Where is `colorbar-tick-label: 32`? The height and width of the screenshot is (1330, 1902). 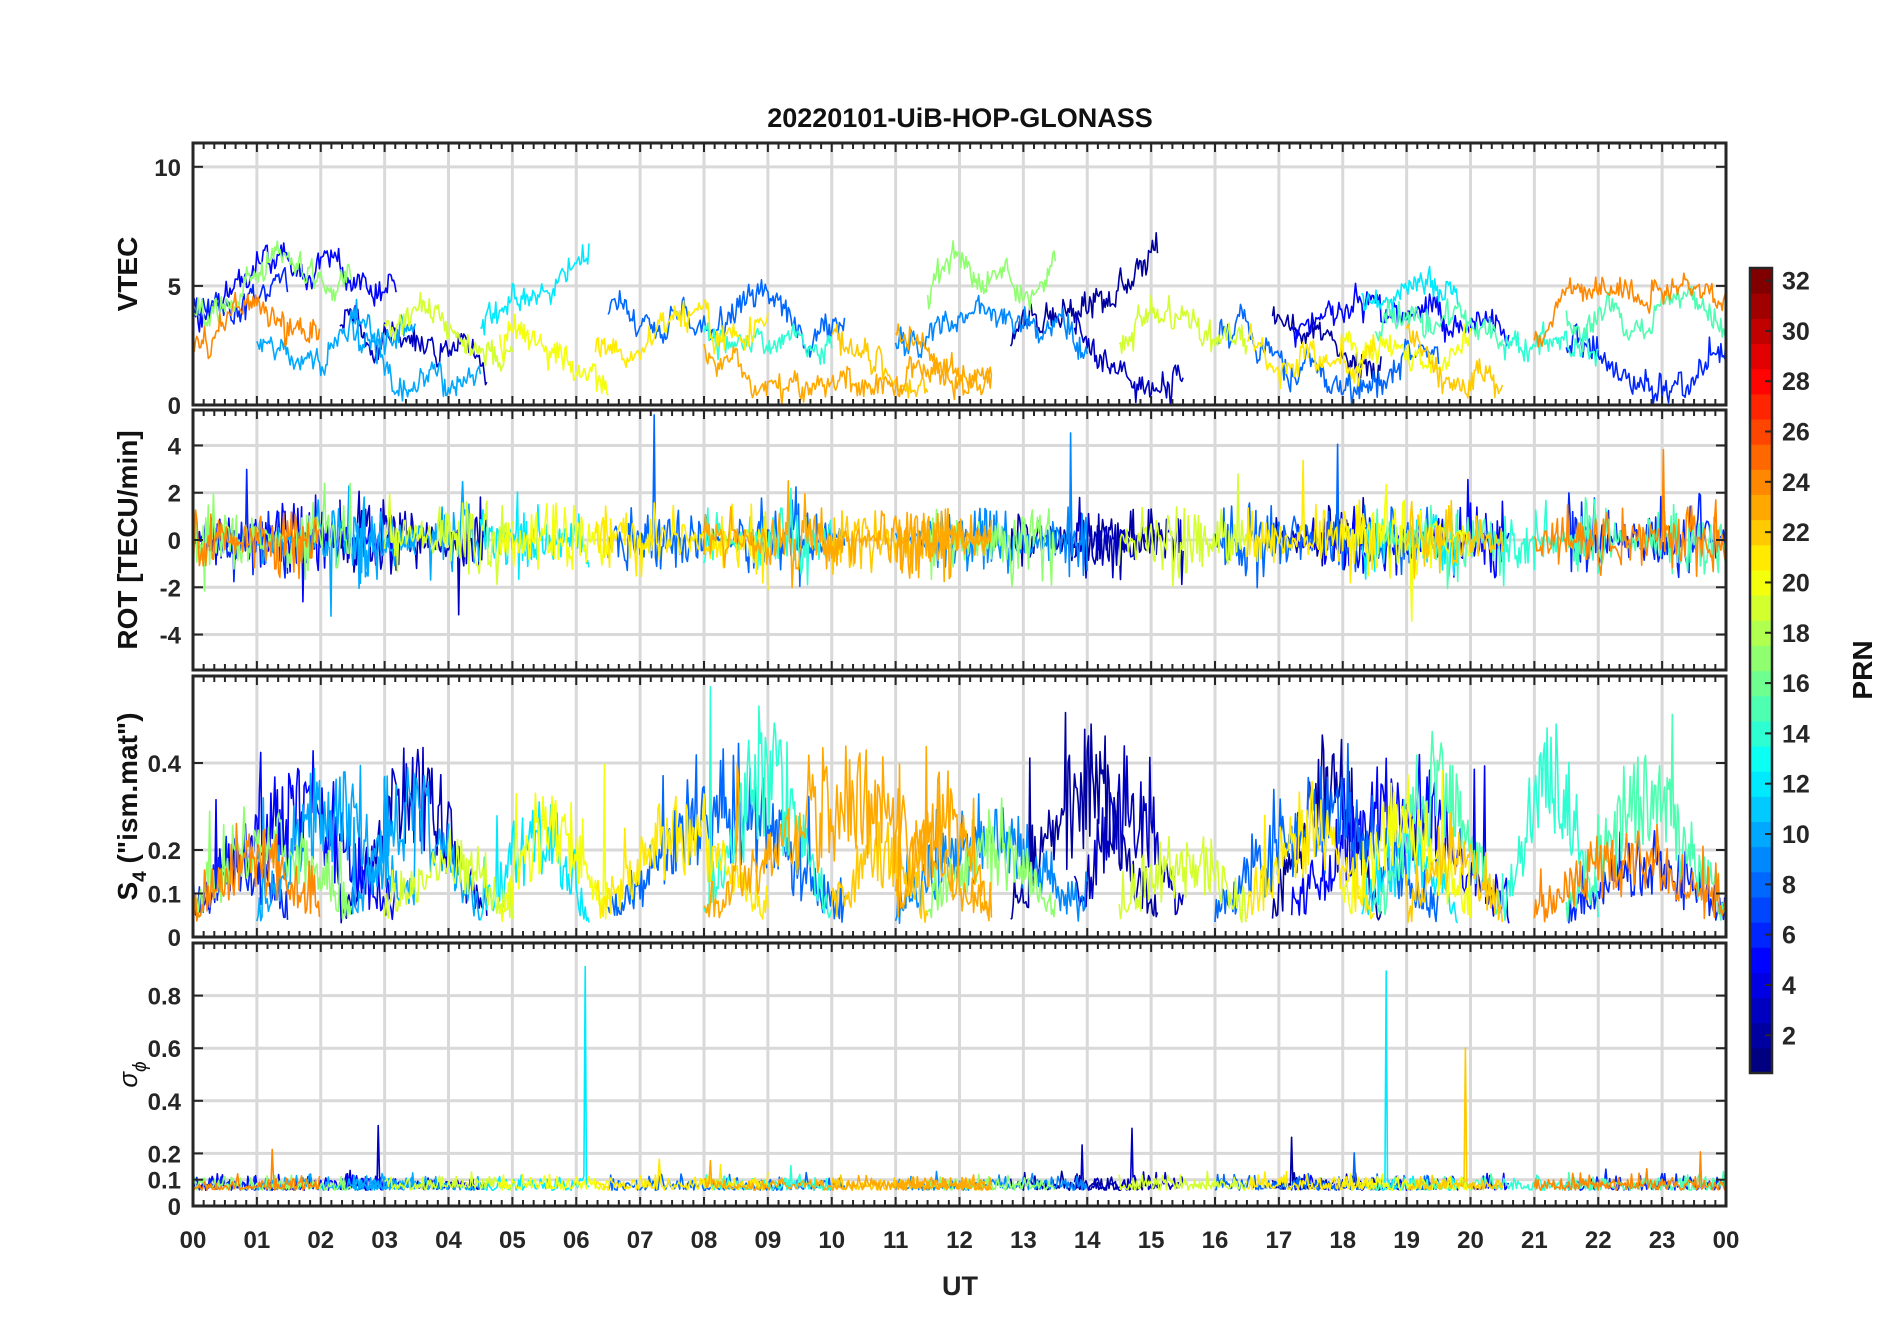
colorbar-tick-label: 32 is located at coordinates (1796, 282).